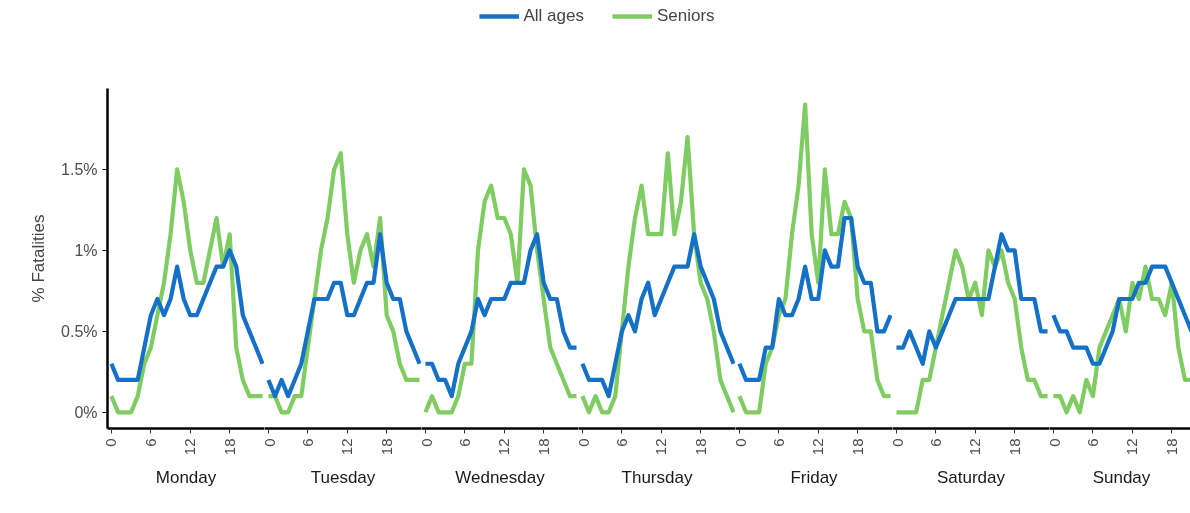  Describe the element at coordinates (971, 477) in the screenshot. I see `text: Saturday` at that location.